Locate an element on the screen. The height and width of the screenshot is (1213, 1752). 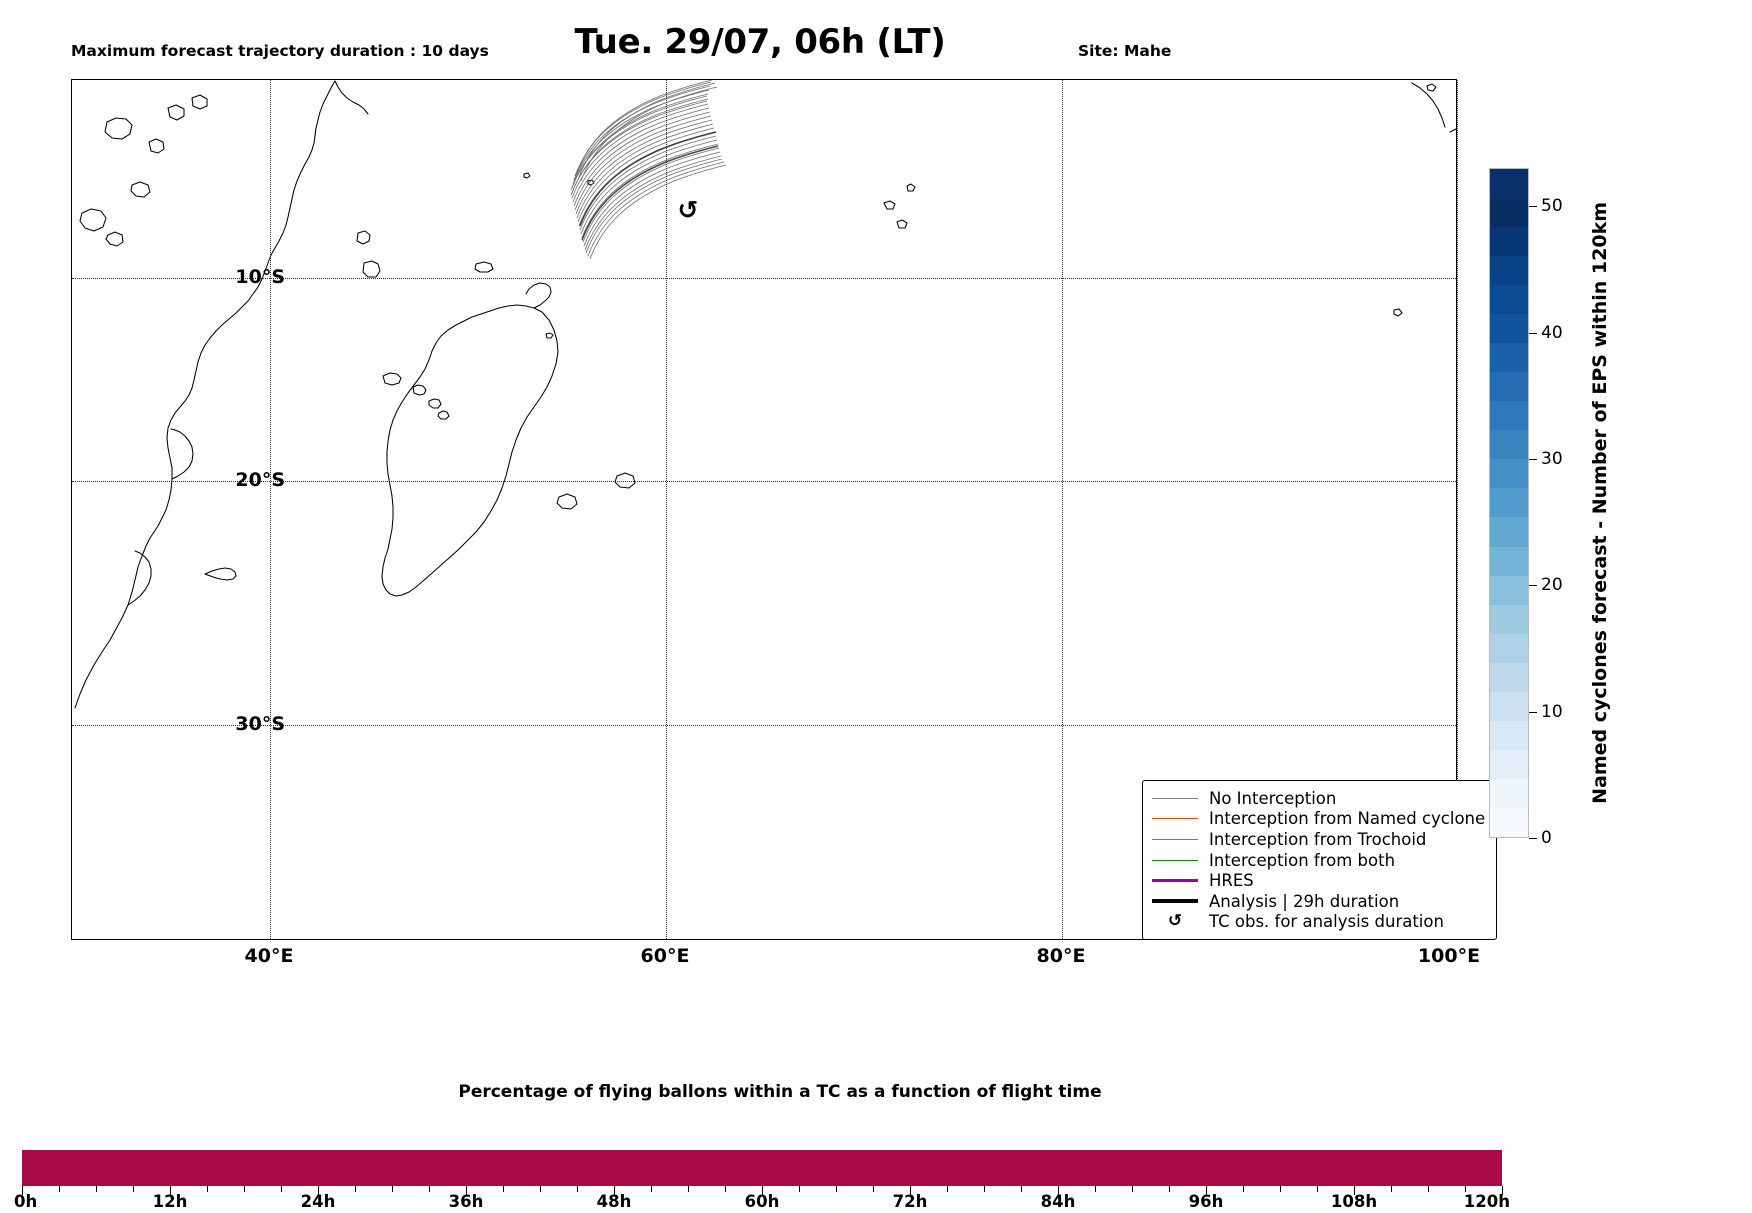
flight-tick-3h is located at coordinates (59, 1189).